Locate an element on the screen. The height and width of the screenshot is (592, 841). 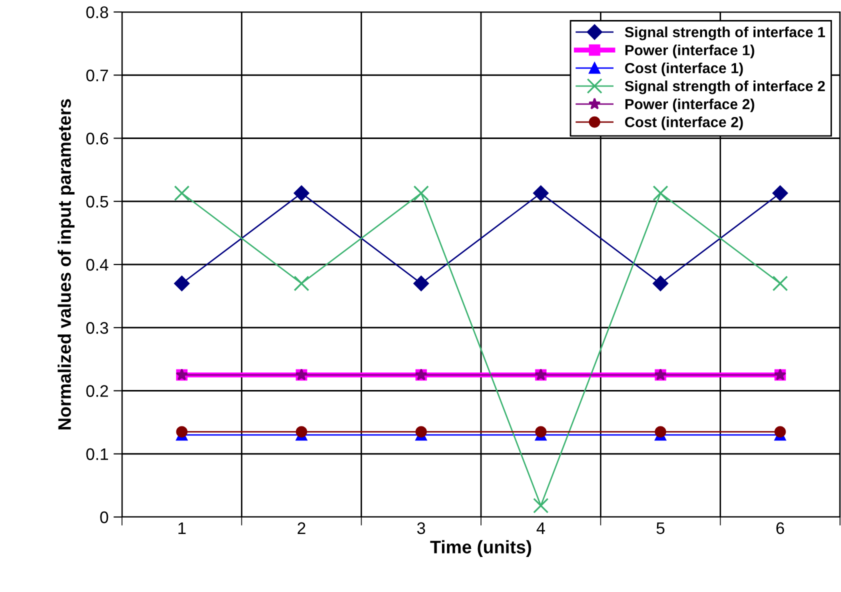
y-tick-label: 0.6 is located at coordinates (97, 138).